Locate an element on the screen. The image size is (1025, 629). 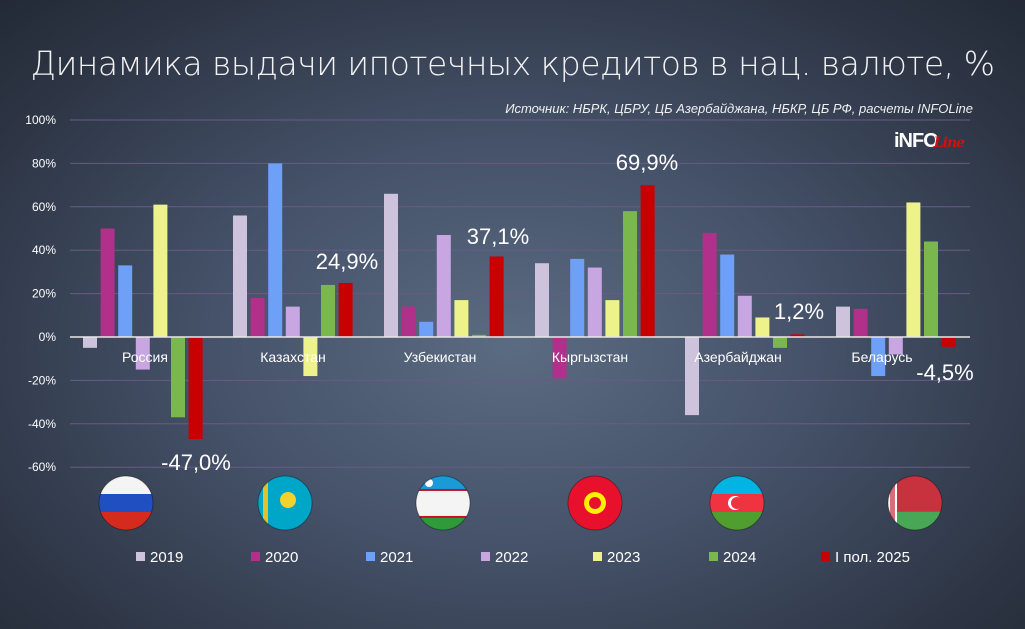
bar-Iпол2025-5 is located at coordinates (948, 342).